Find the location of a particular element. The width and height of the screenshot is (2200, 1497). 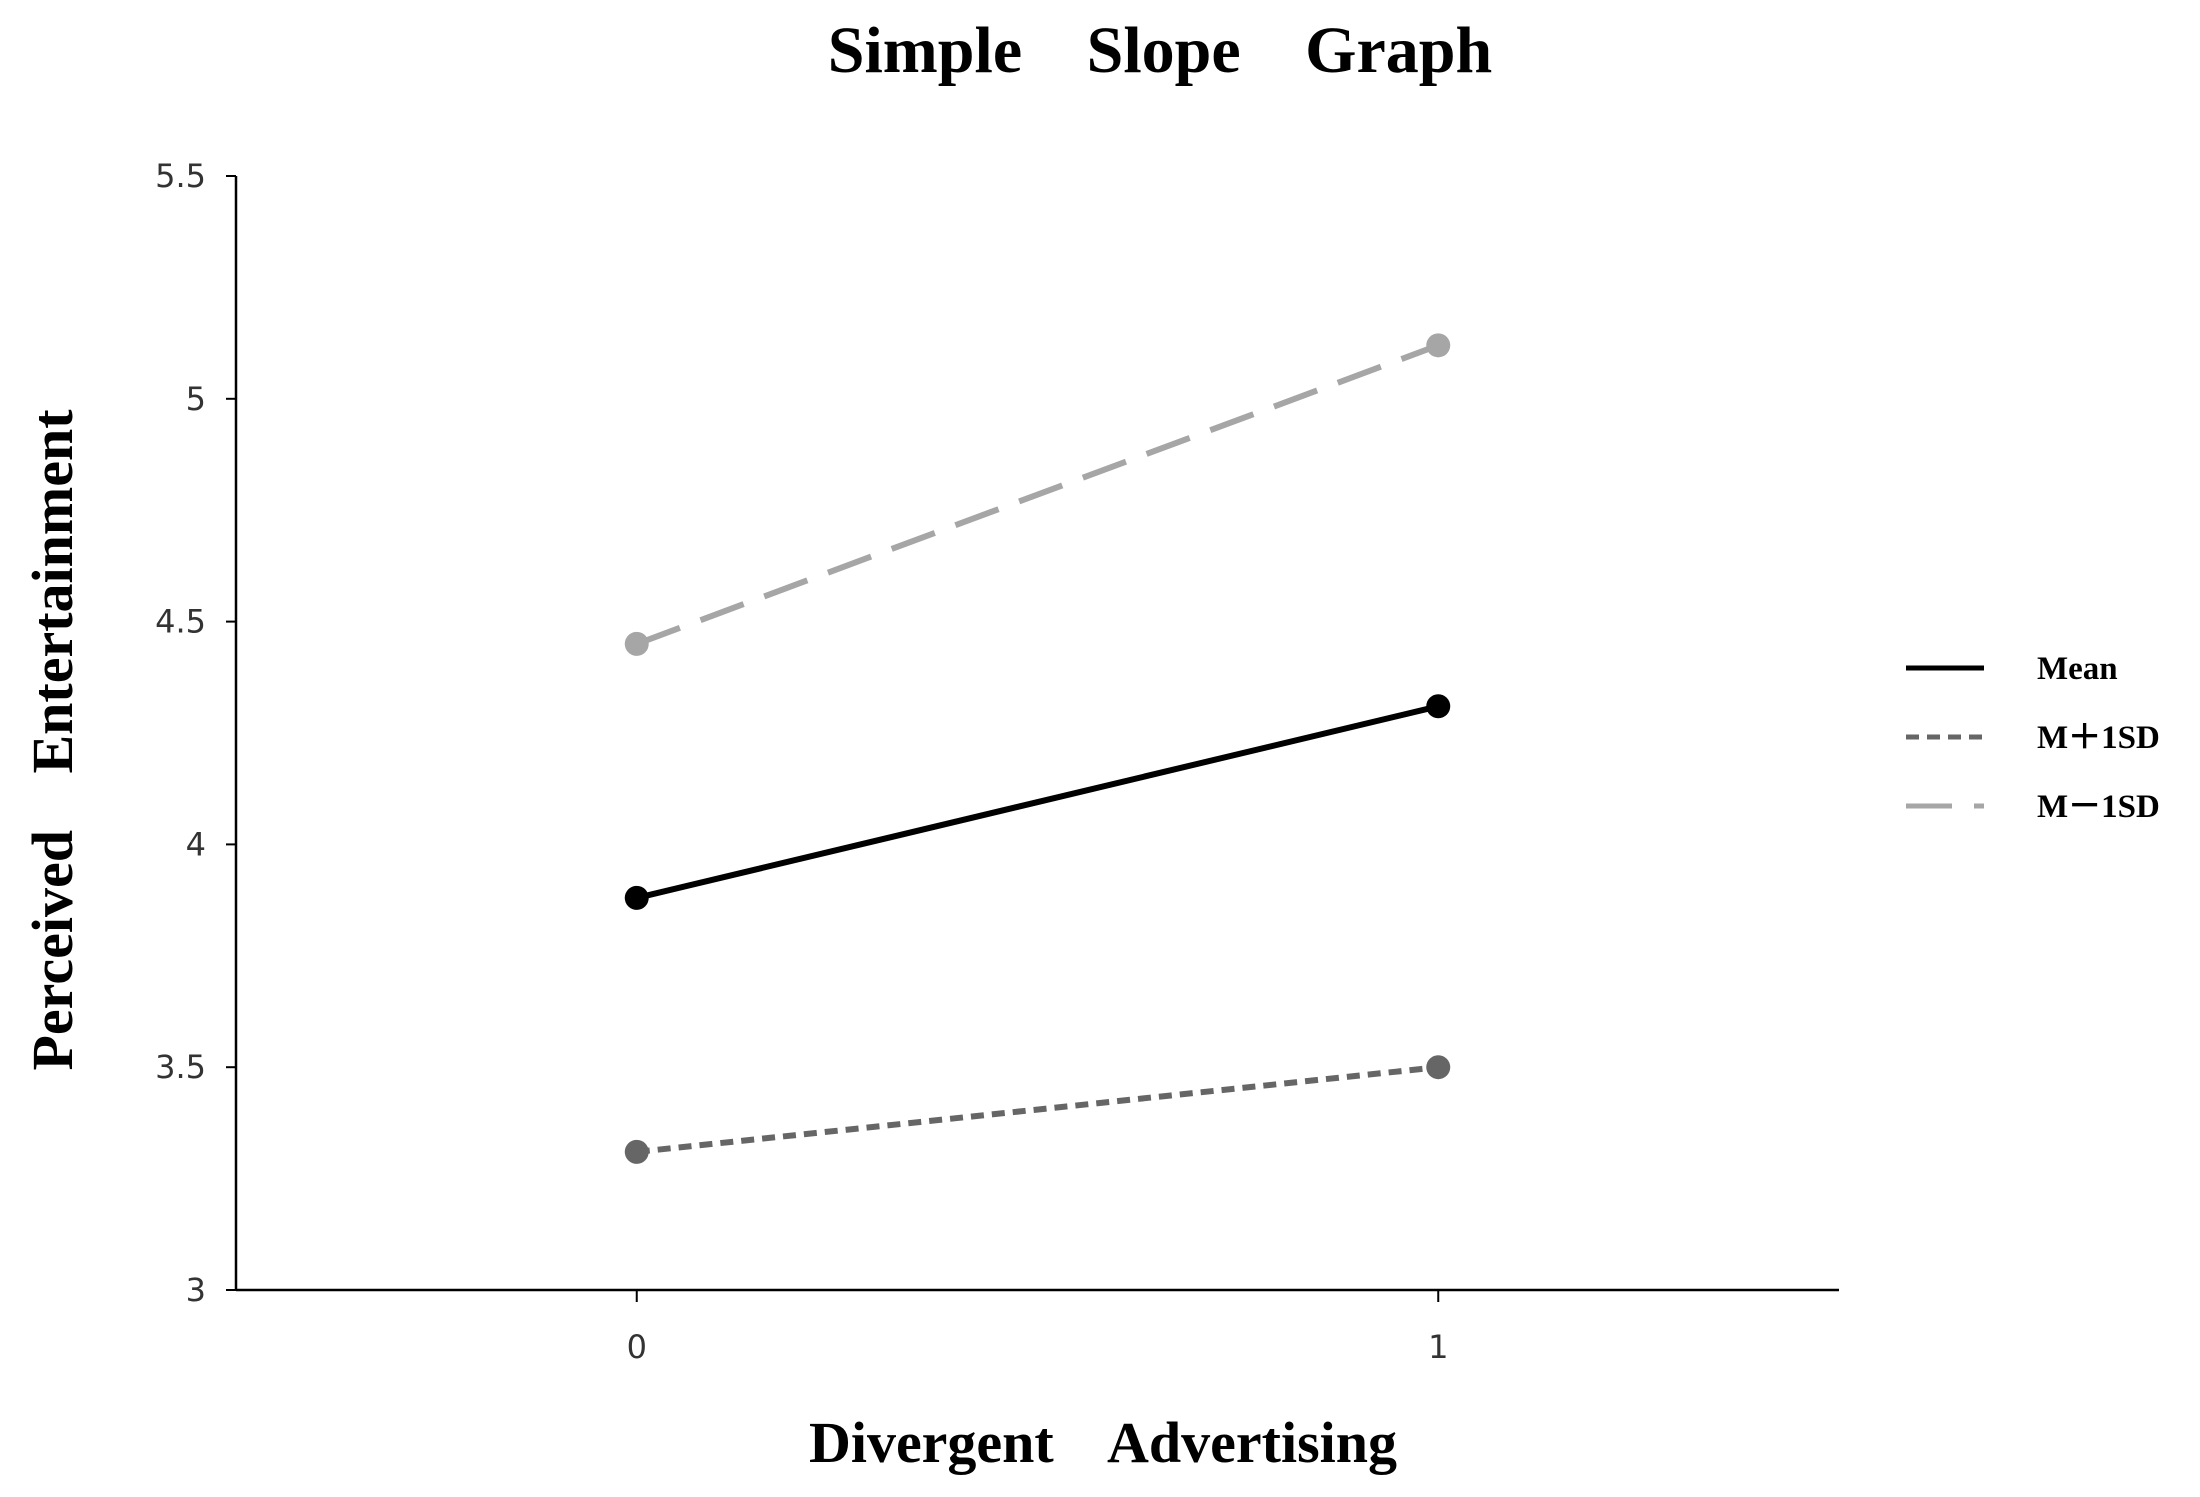

x-axis-title: Divergent Advertising is located at coordinates (1103, 1442).